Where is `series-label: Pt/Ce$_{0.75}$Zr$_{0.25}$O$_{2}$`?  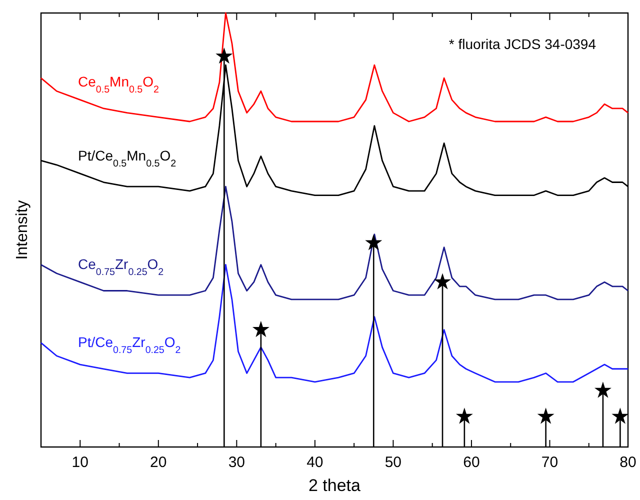 series-label: Pt/Ce$_{0.75}$Zr$_{0.25}$O$_{2}$ is located at coordinates (129, 345).